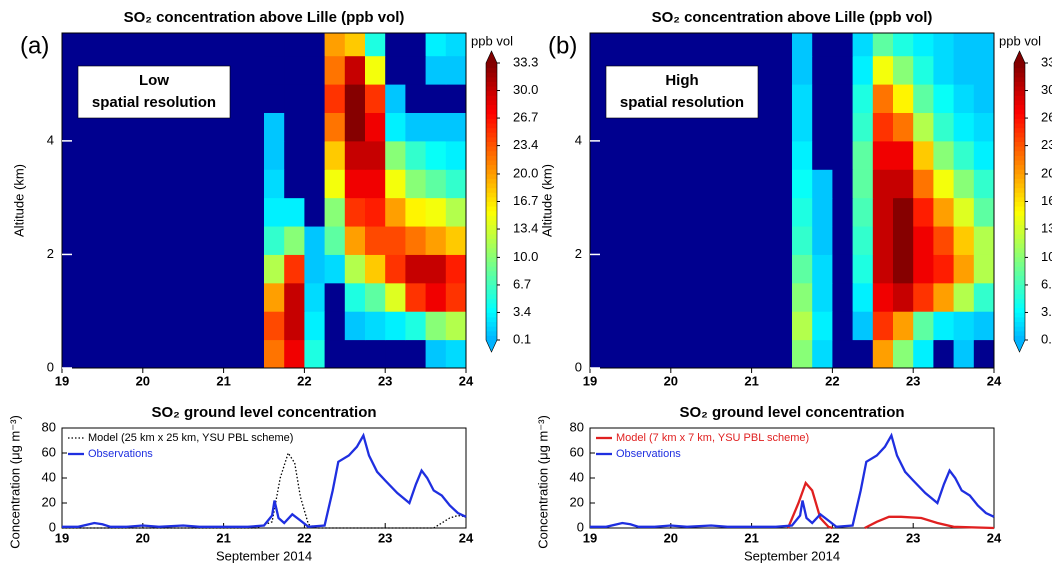 Image resolution: width=1052 pixels, height=571 pixels. What do you see at coordinates (792, 480) in the screenshot?
I see `series-line` at bounding box center [792, 480].